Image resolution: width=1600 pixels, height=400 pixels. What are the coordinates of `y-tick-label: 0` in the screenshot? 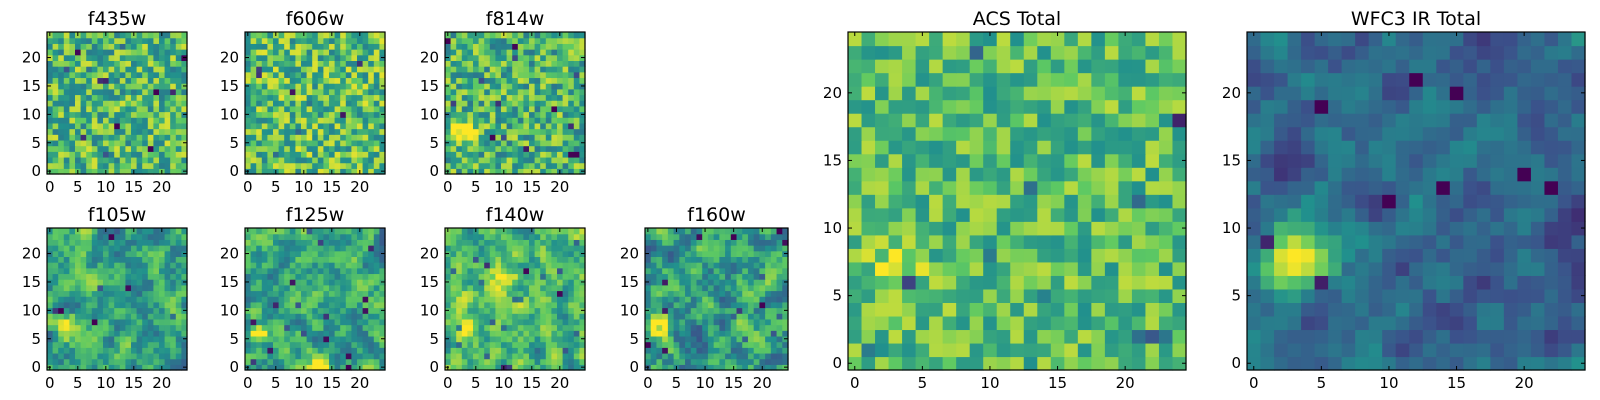 It's located at (36, 171).